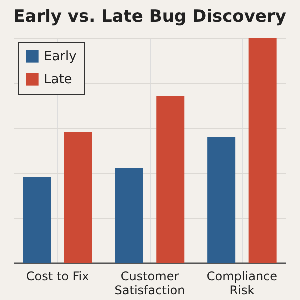 Image resolution: width=300 pixels, height=300 pixels. What do you see at coordinates (242, 284) in the screenshot?
I see `x-tick-label: Compliance Risk` at bounding box center [242, 284].